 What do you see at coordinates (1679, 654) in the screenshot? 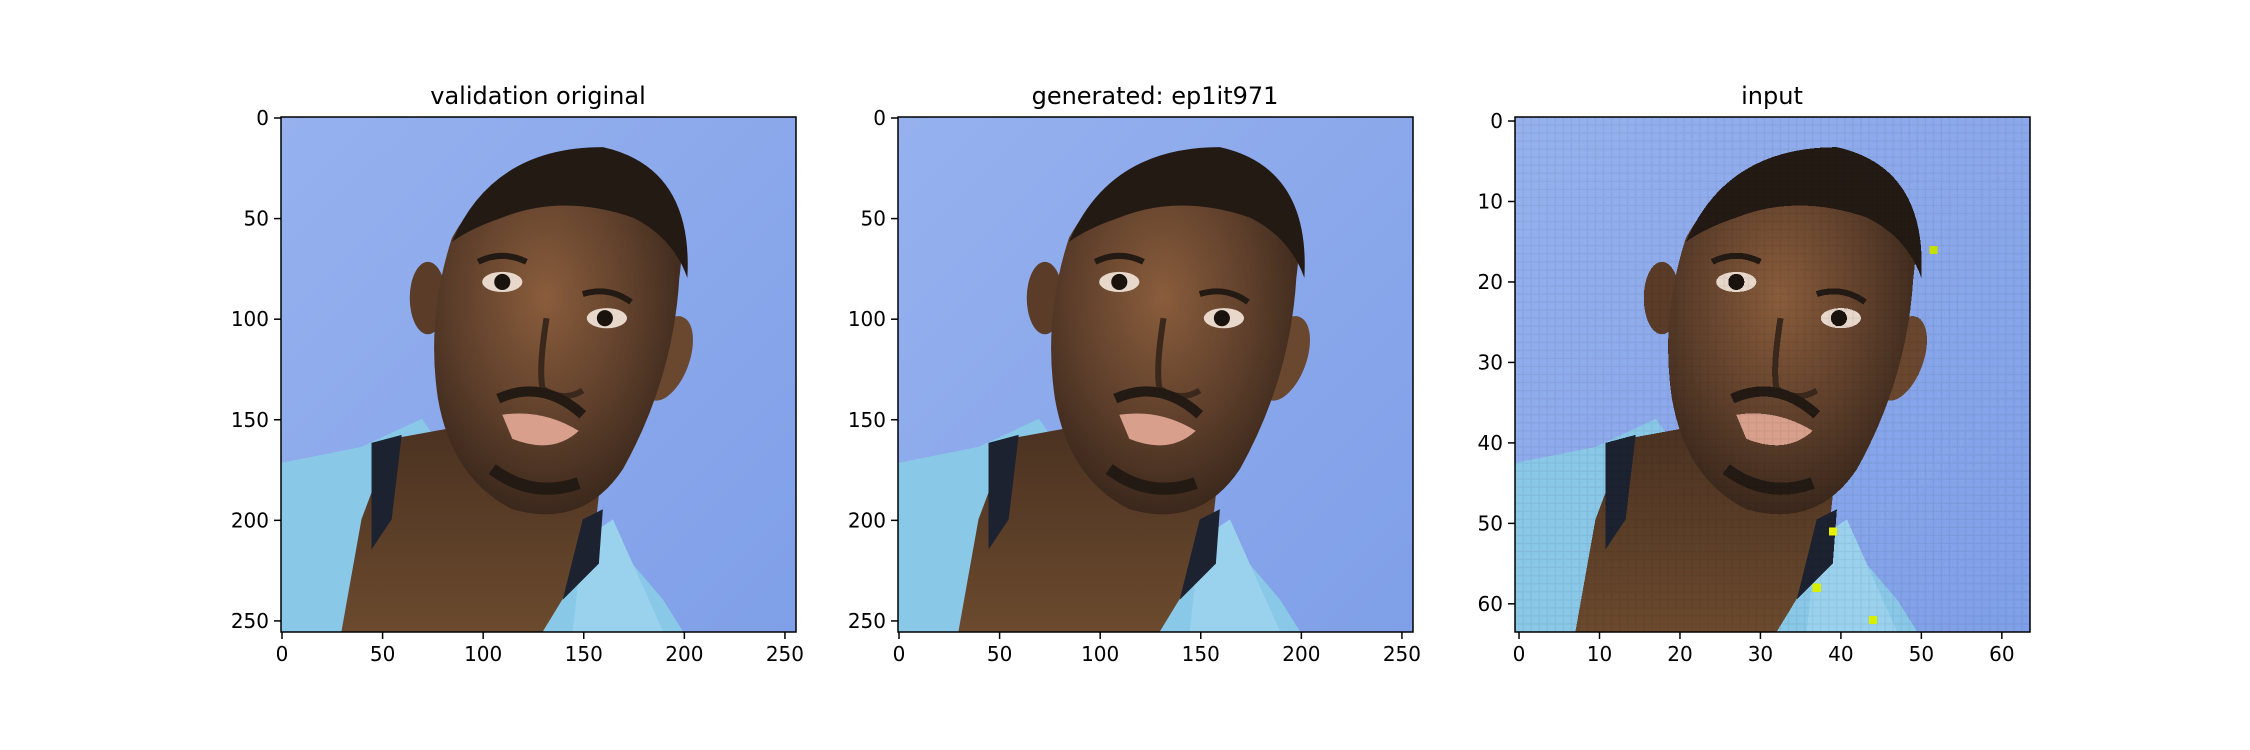
I see `x-tick-label: 20` at bounding box center [1679, 654].